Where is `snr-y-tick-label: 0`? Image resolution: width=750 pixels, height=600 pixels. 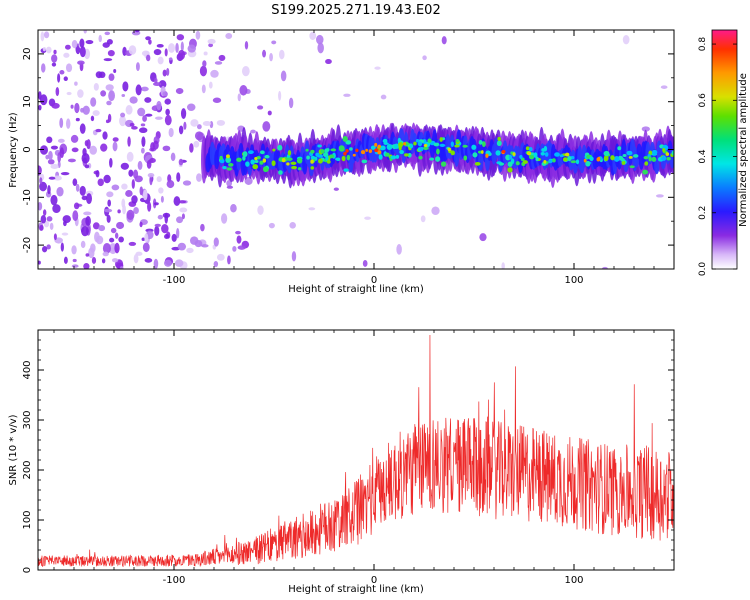
snr-y-tick-label: 0 is located at coordinates (27, 570).